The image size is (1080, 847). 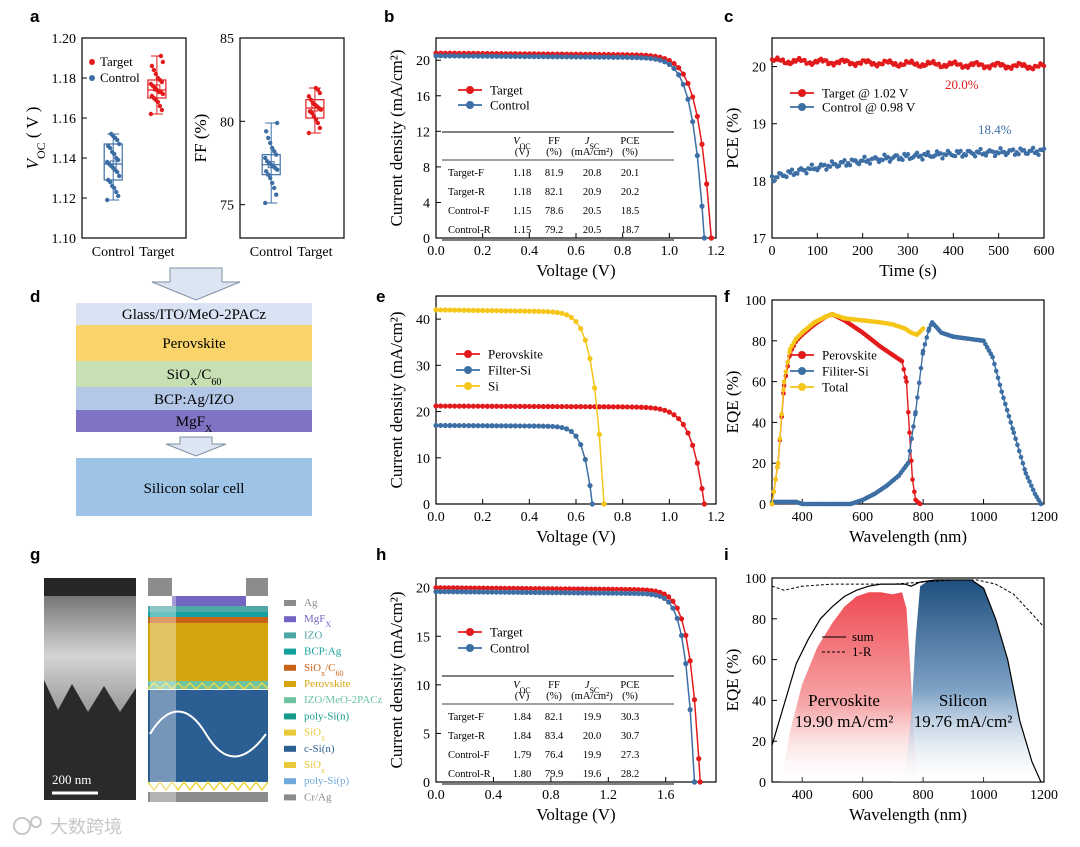 I want to click on panel-label-b: b, so click(x=389, y=16).